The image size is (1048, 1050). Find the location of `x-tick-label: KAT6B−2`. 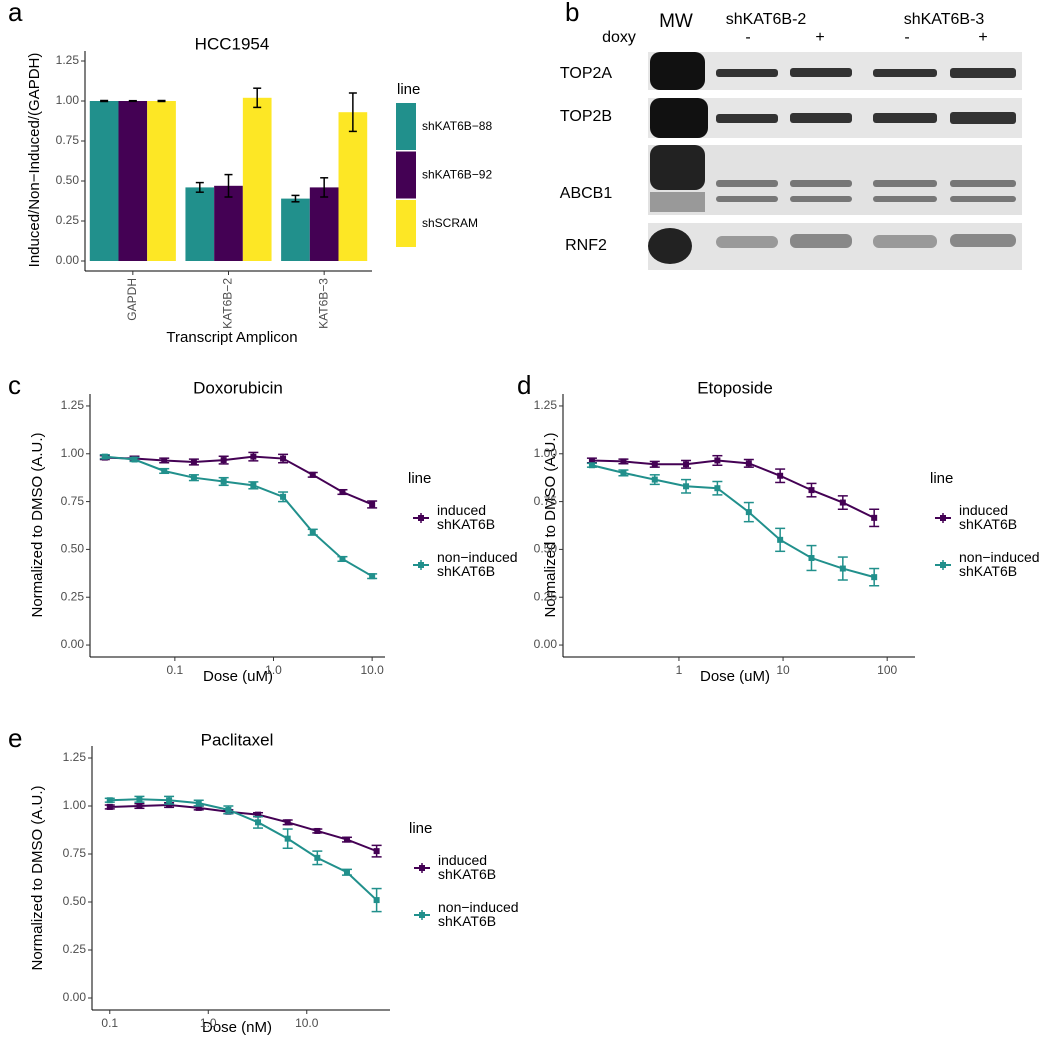

x-tick-label: KAT6B−2 is located at coordinates (228, 303).